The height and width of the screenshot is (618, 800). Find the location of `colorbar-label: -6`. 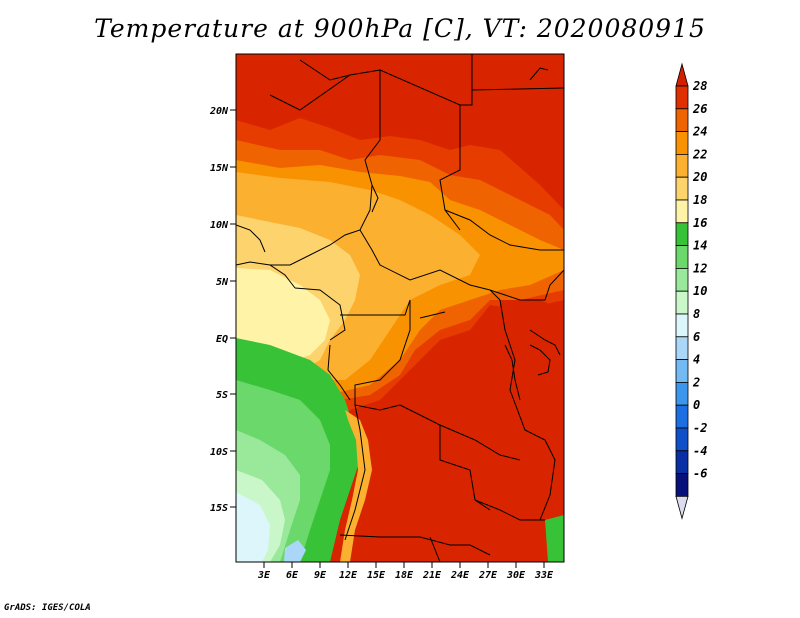

colorbar-label: -6 is located at coordinates (700, 474).